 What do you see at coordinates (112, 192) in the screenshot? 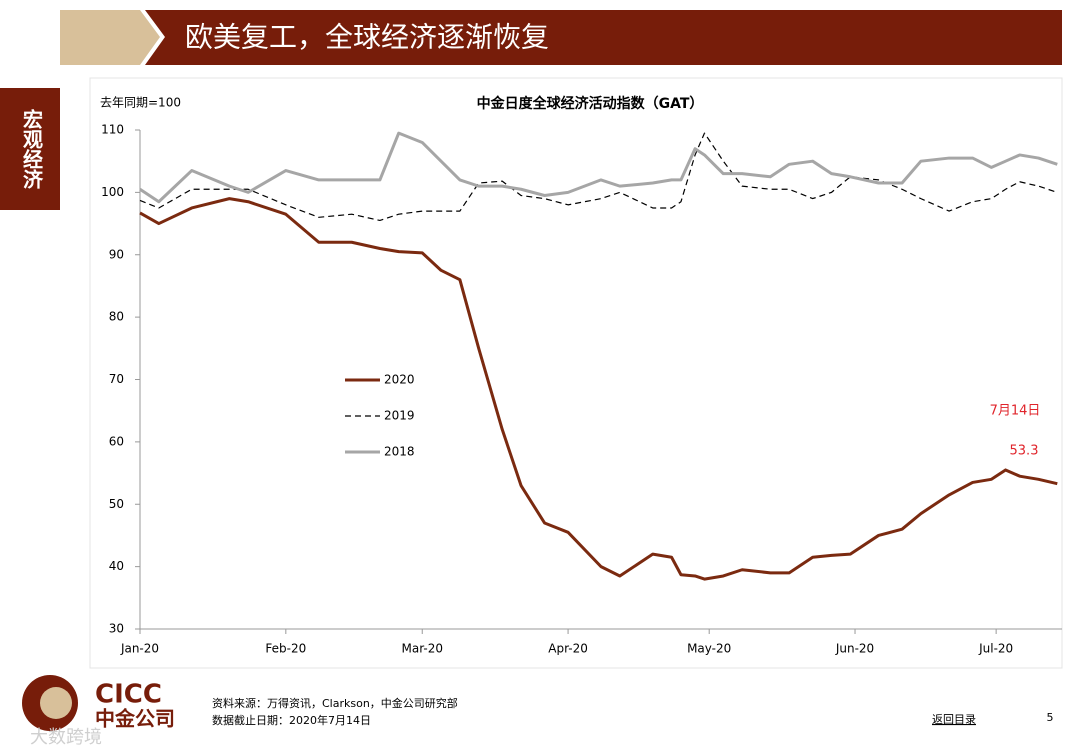
I see `y-tick-label: 100` at bounding box center [112, 192].